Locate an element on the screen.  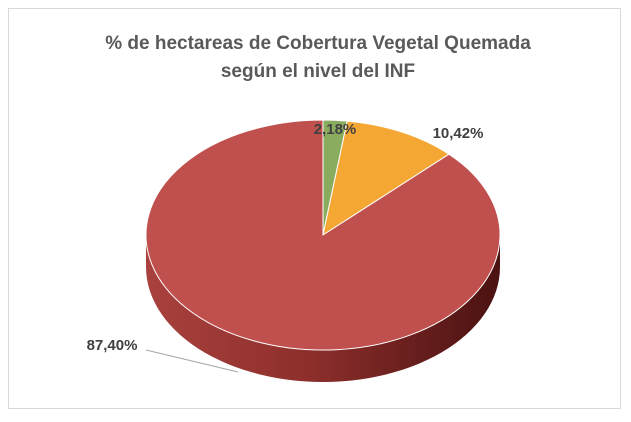
data-label: 10,42% is located at coordinates (458, 133).